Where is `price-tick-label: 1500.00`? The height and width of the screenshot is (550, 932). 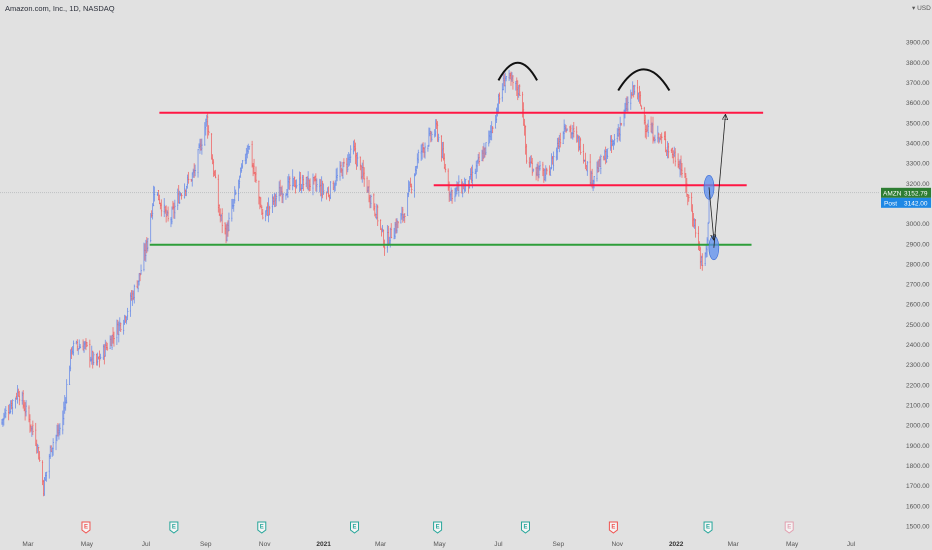 price-tick-label: 1500.00 is located at coordinates (918, 526).